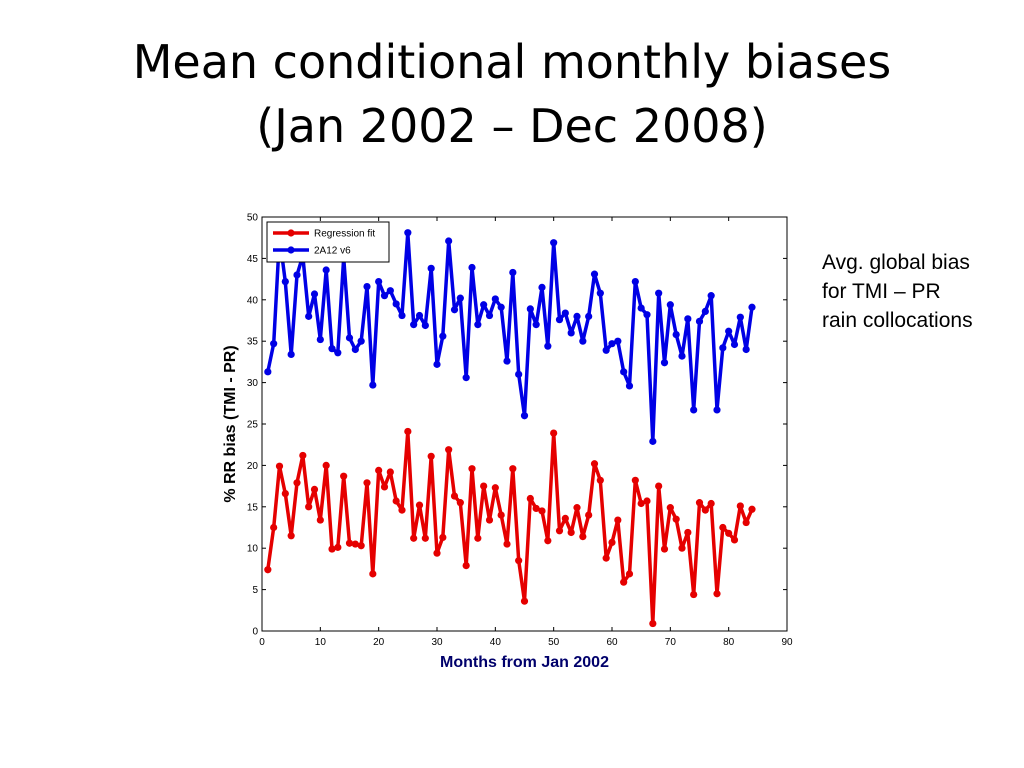  Describe the element at coordinates (510, 337) in the screenshot. I see `series-line-2a12-v6` at that location.